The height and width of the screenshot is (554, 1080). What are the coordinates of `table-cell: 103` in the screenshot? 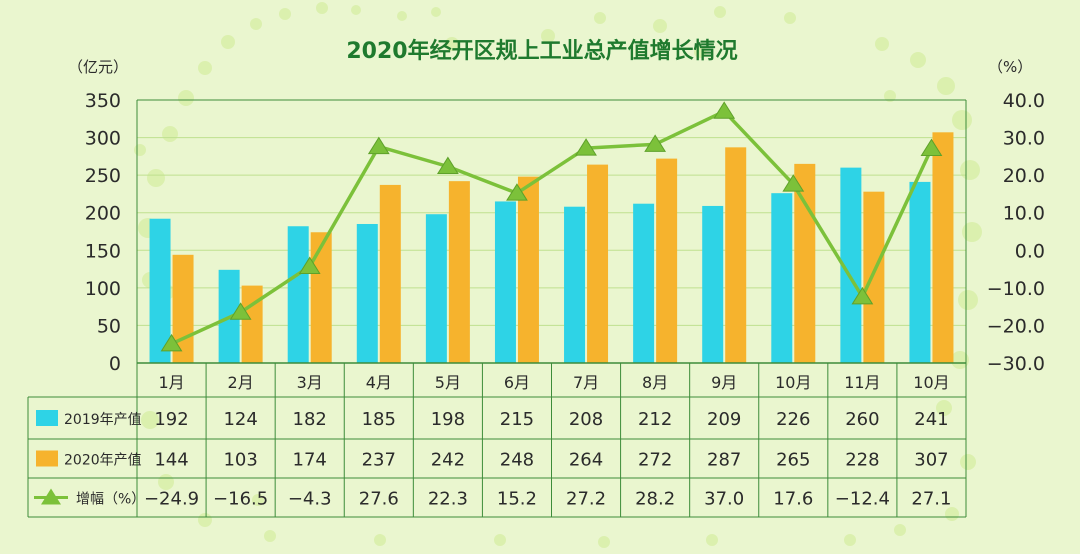 It's located at (240, 460).